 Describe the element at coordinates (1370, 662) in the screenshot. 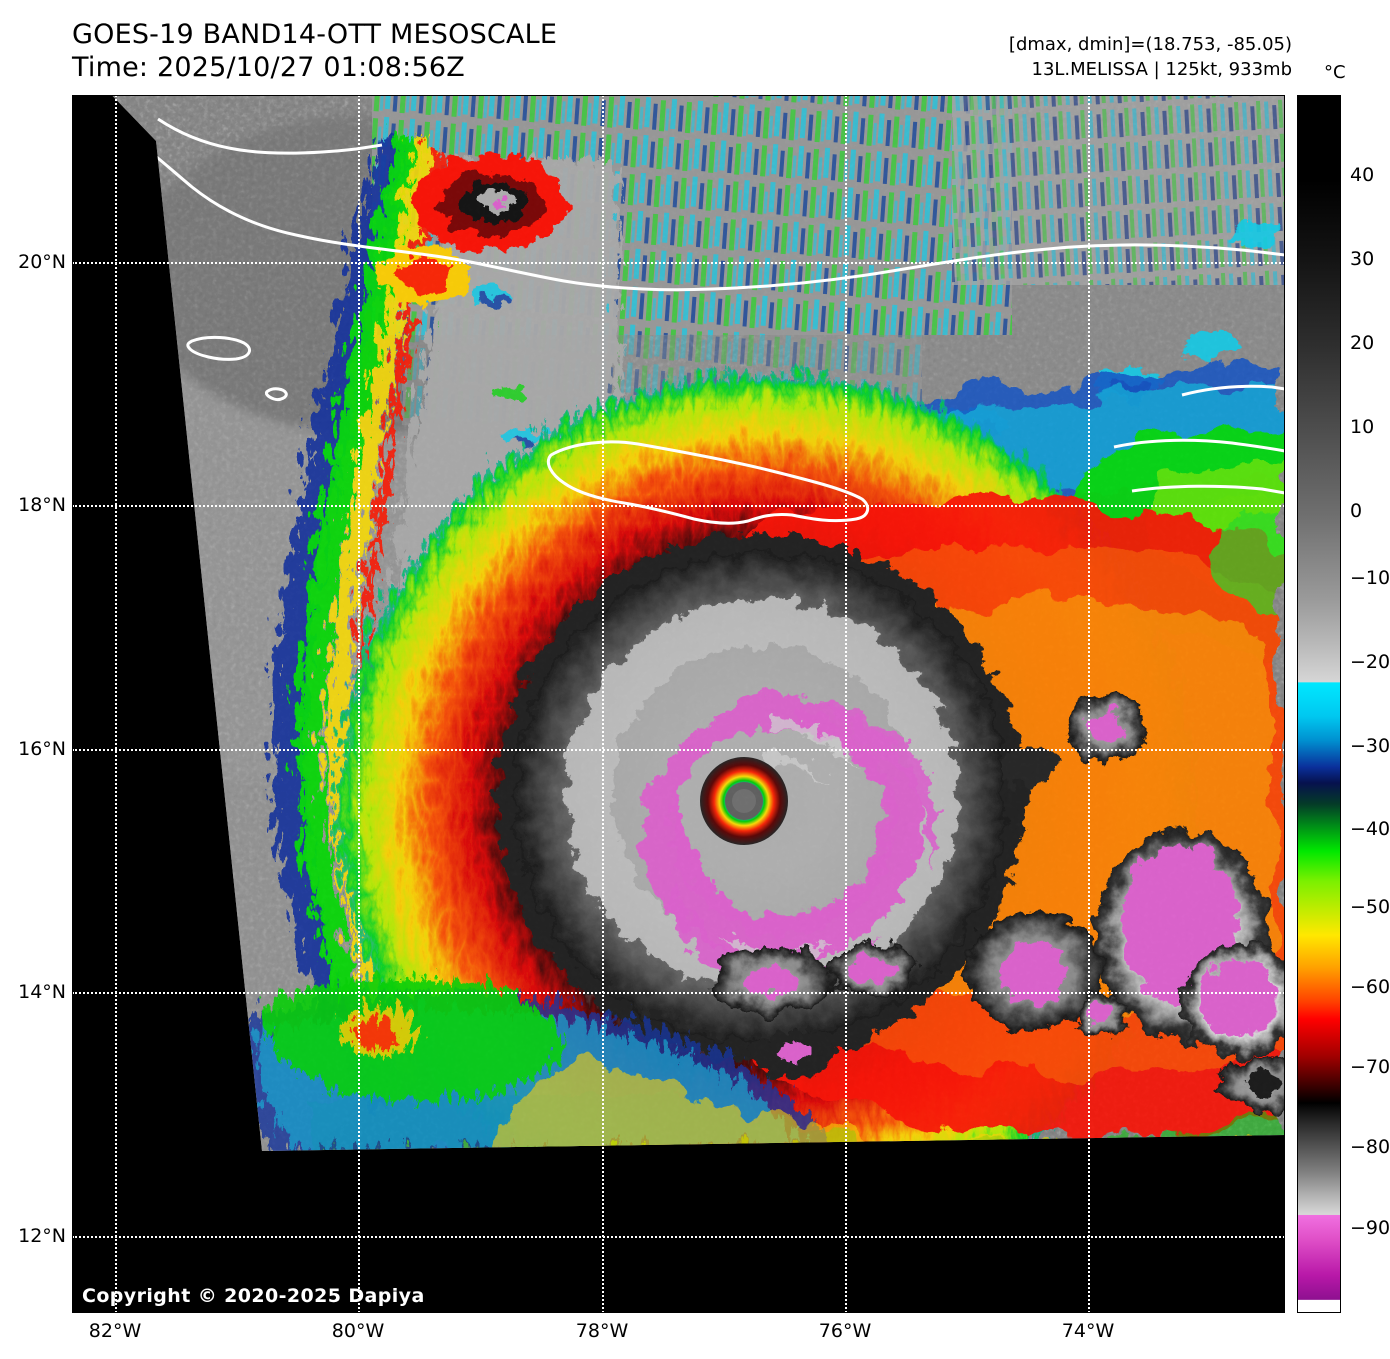

I see `colorbar-tick-m20: −20` at that location.